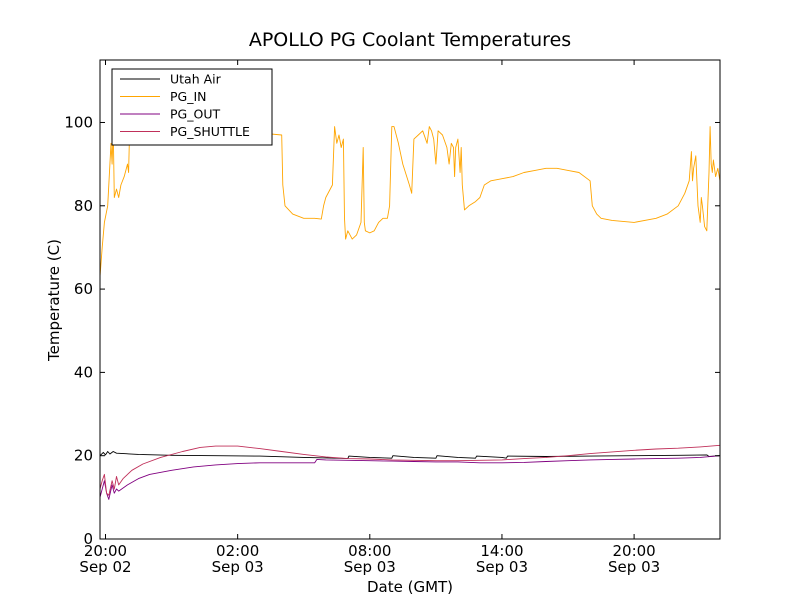 The width and height of the screenshot is (800, 600). What do you see at coordinates (83, 289) in the screenshot?
I see `y-tick-label: 60` at bounding box center [83, 289].